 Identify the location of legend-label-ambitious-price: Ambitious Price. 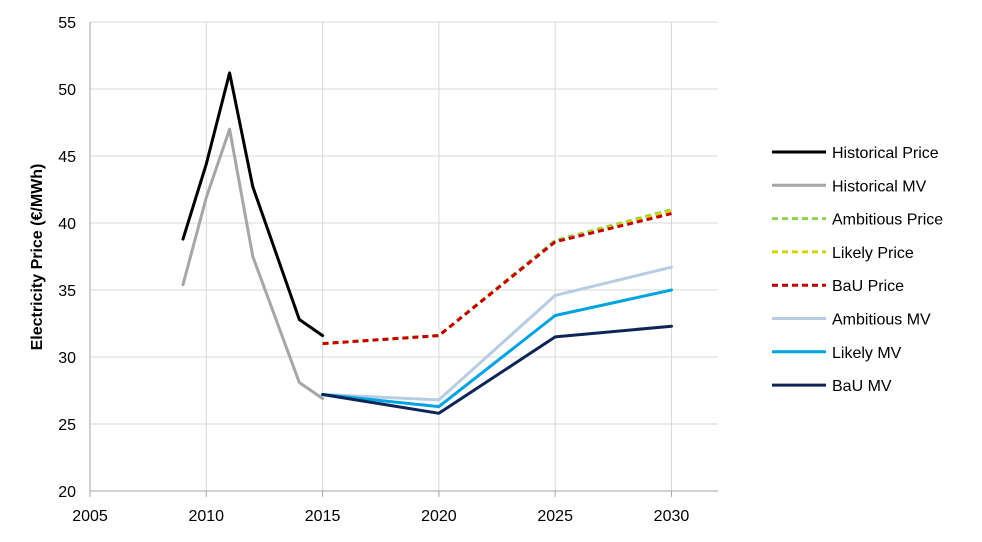
(887, 220).